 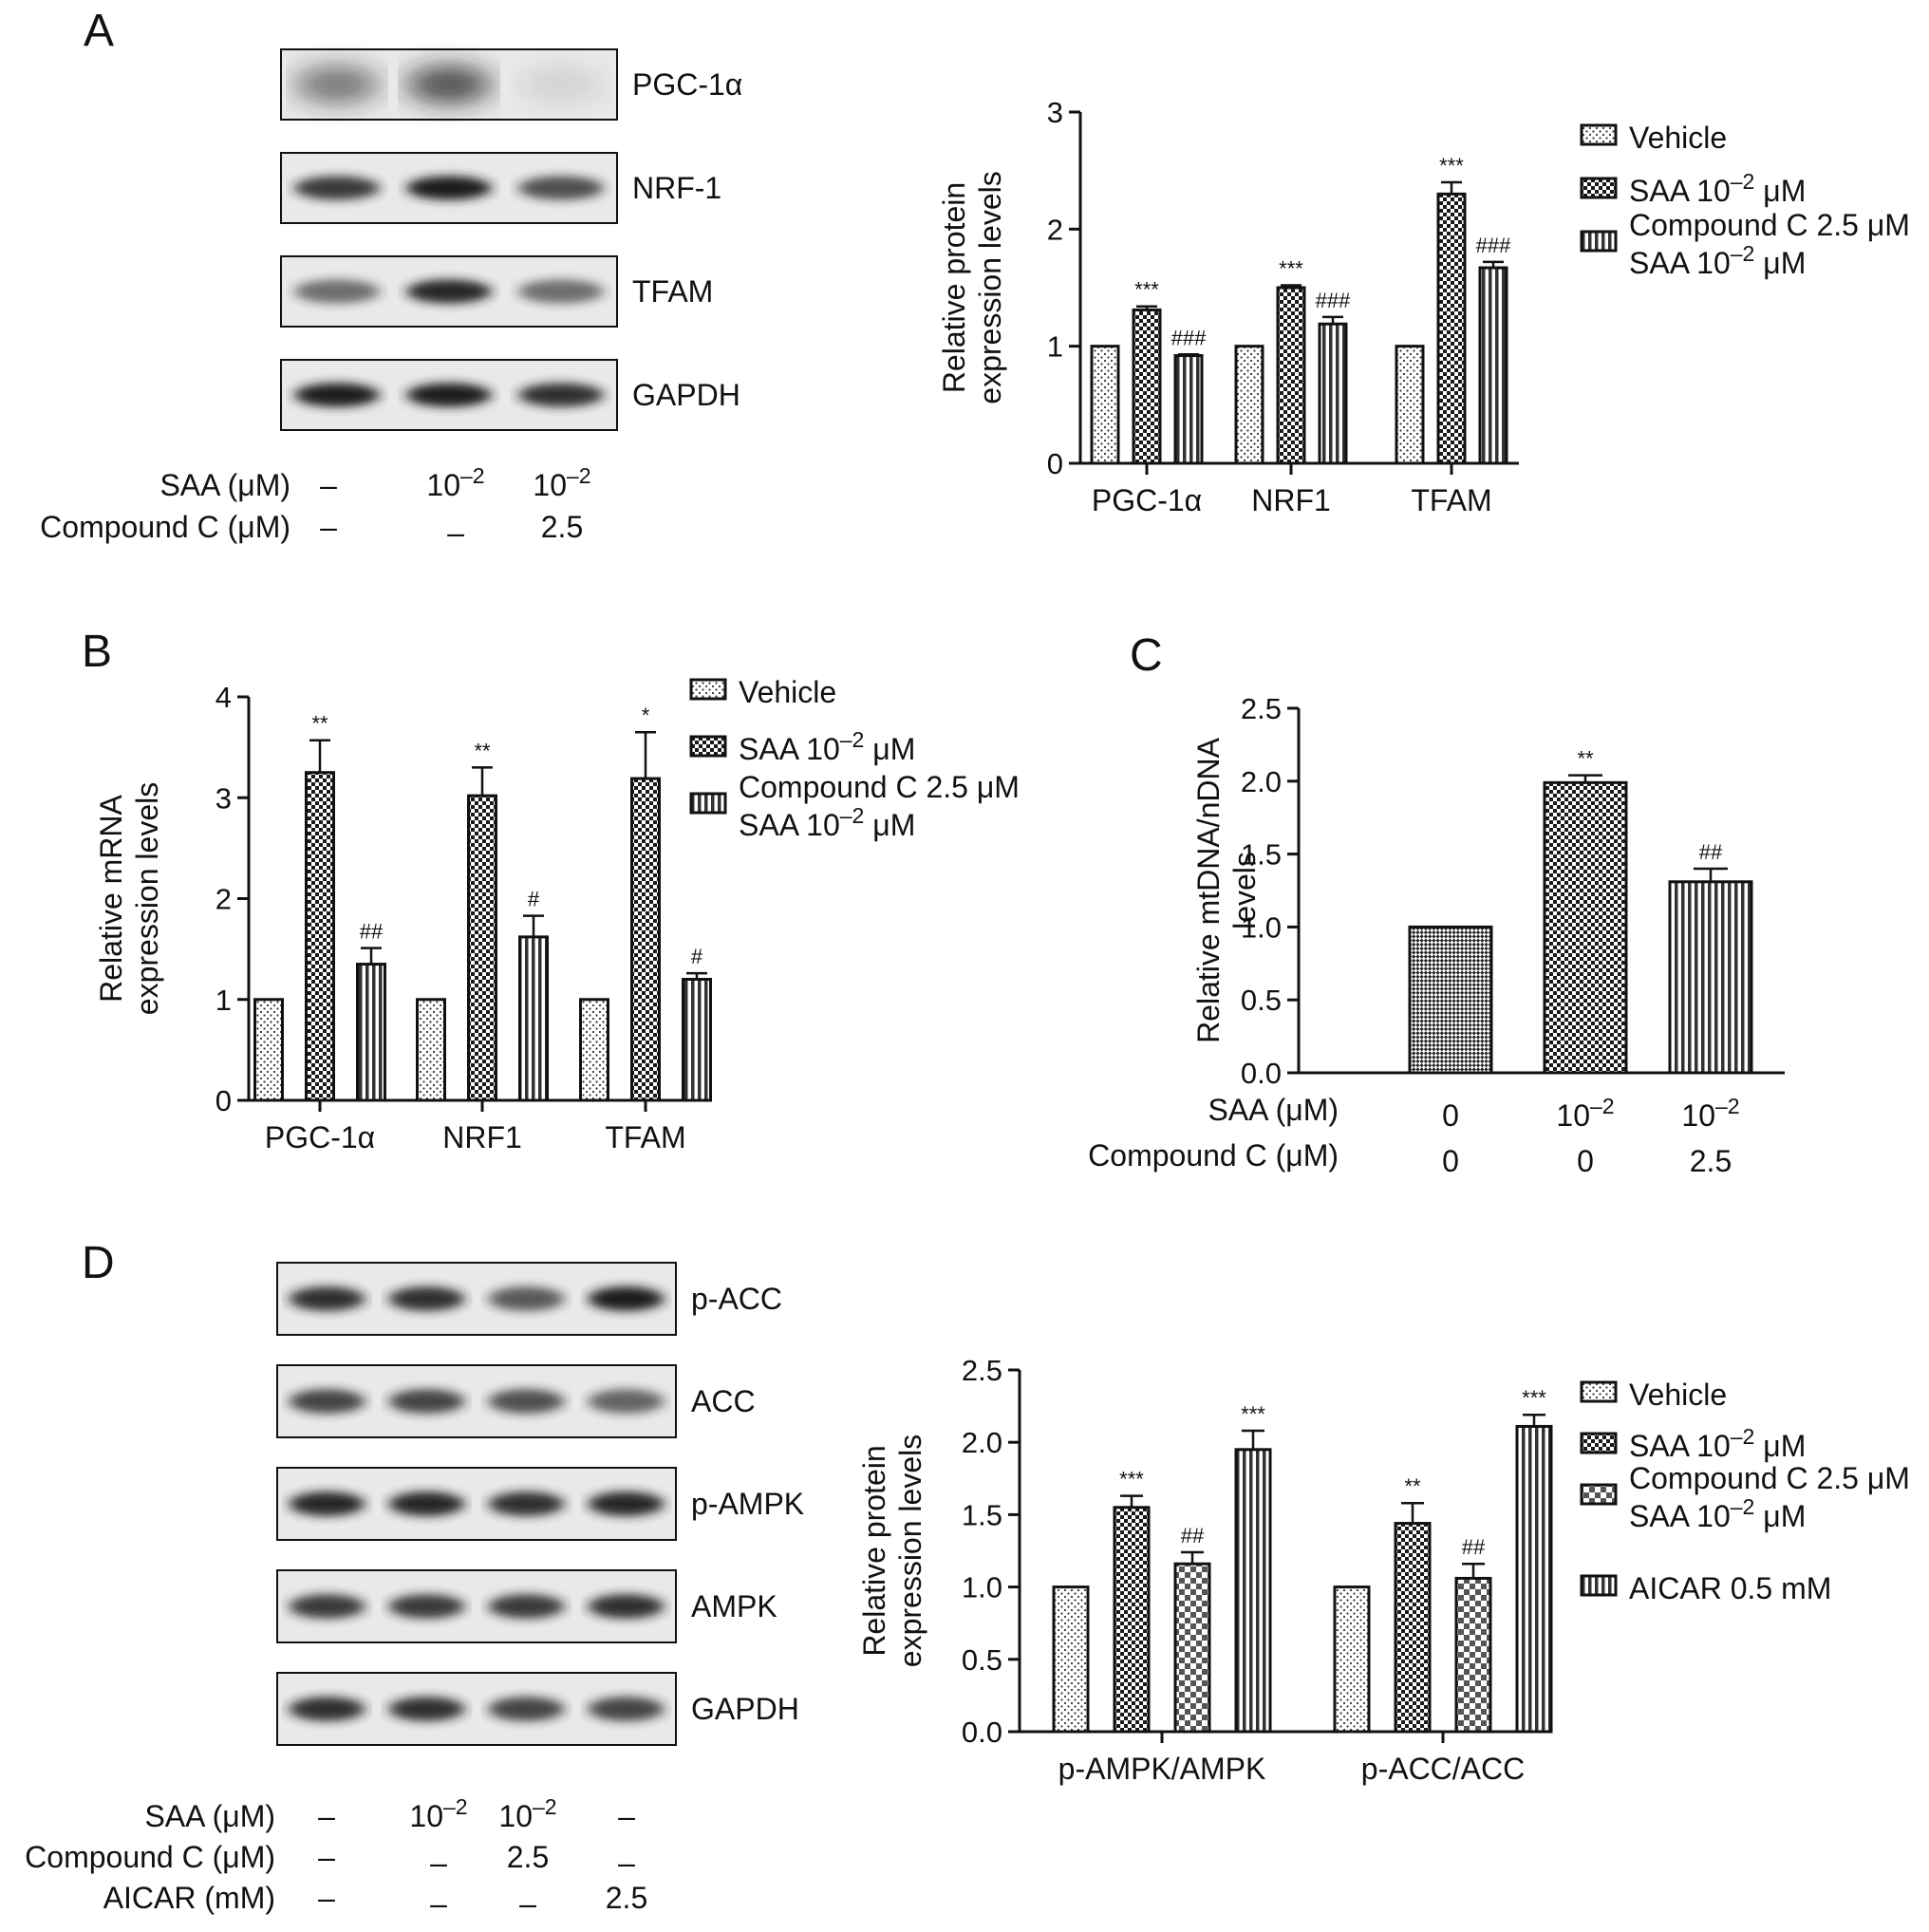 I want to click on legend-label: AICAR 0.5 mM, so click(x=1730, y=1588).